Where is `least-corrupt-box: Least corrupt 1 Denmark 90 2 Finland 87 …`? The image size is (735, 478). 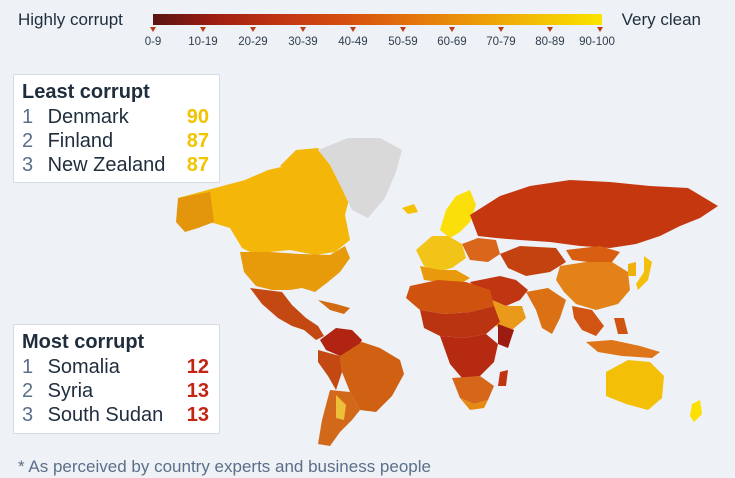
least-corrupt-box: Least corrupt 1 Denmark 90 2 Finland 87 … is located at coordinates (116, 128).